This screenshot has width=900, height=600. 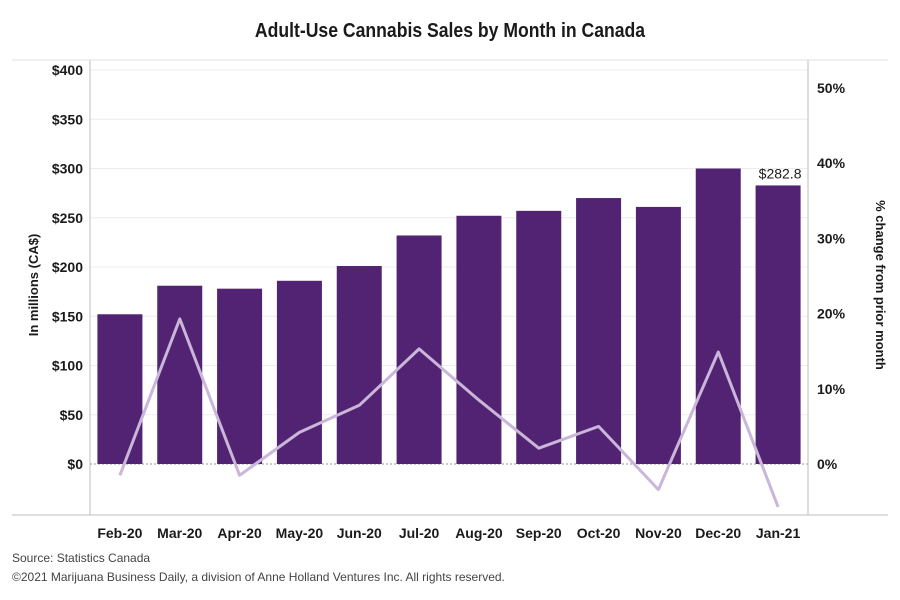 I want to click on y-tick-label: $200, so click(x=67, y=267).